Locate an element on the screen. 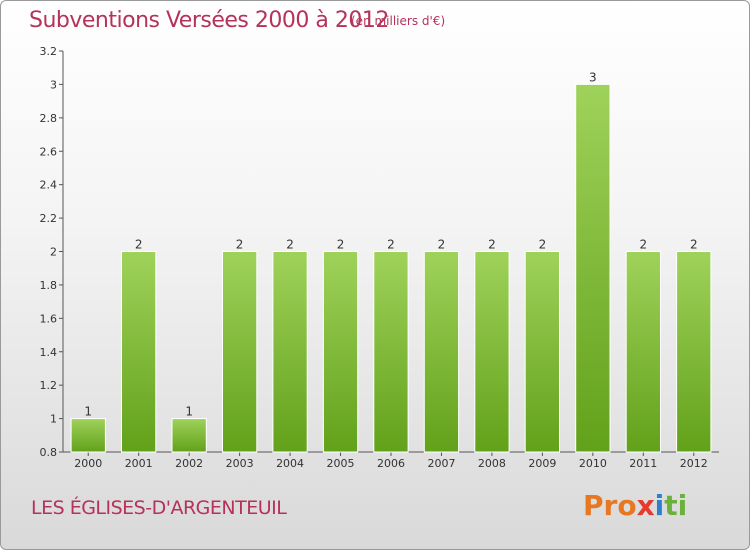 The width and height of the screenshot is (750, 550). bar-2011 is located at coordinates (643, 352).